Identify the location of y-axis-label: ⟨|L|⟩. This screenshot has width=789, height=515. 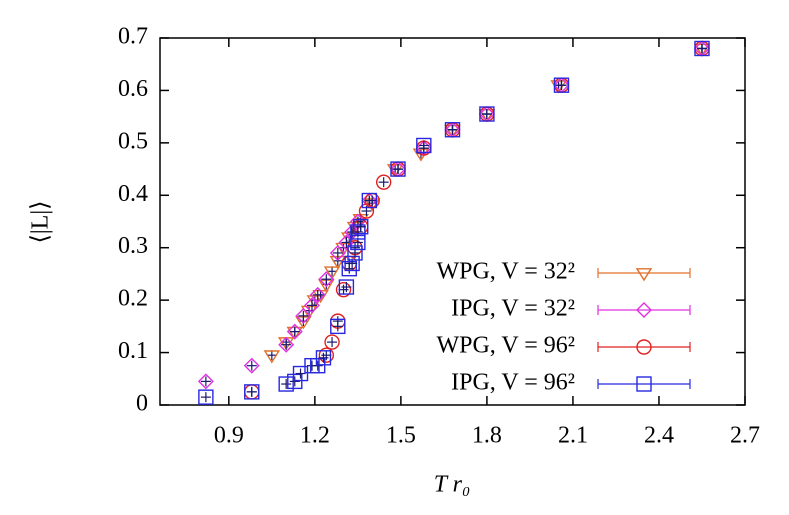
(41, 222).